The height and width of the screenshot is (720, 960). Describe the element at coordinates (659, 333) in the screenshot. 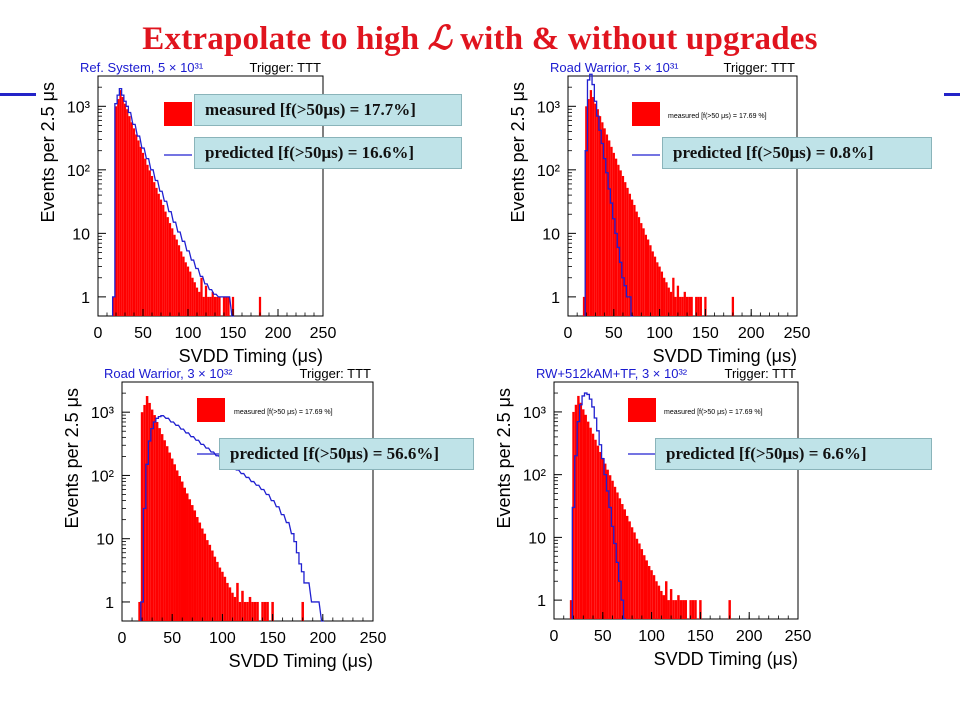

I see `x-tick-label: 100` at that location.